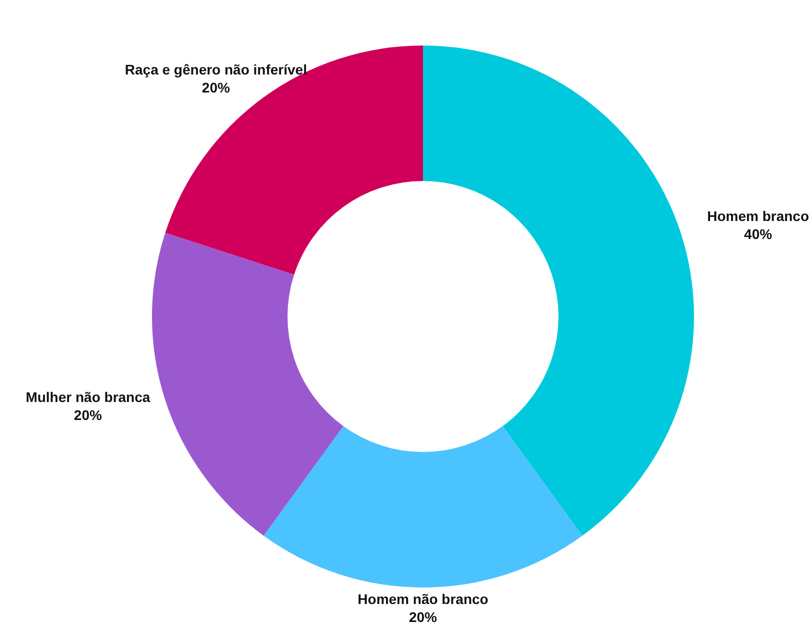  What do you see at coordinates (423, 599) in the screenshot?
I see `slice-label: Homem não branco` at bounding box center [423, 599].